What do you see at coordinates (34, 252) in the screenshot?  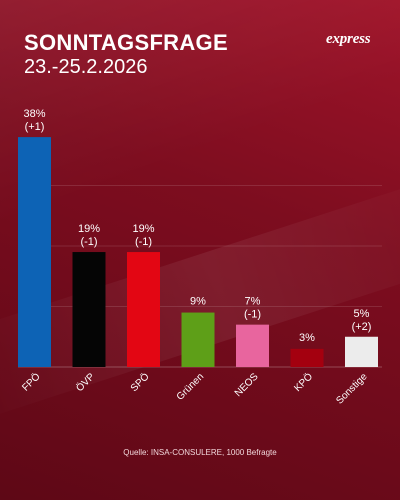 I see `bar-fpö` at bounding box center [34, 252].